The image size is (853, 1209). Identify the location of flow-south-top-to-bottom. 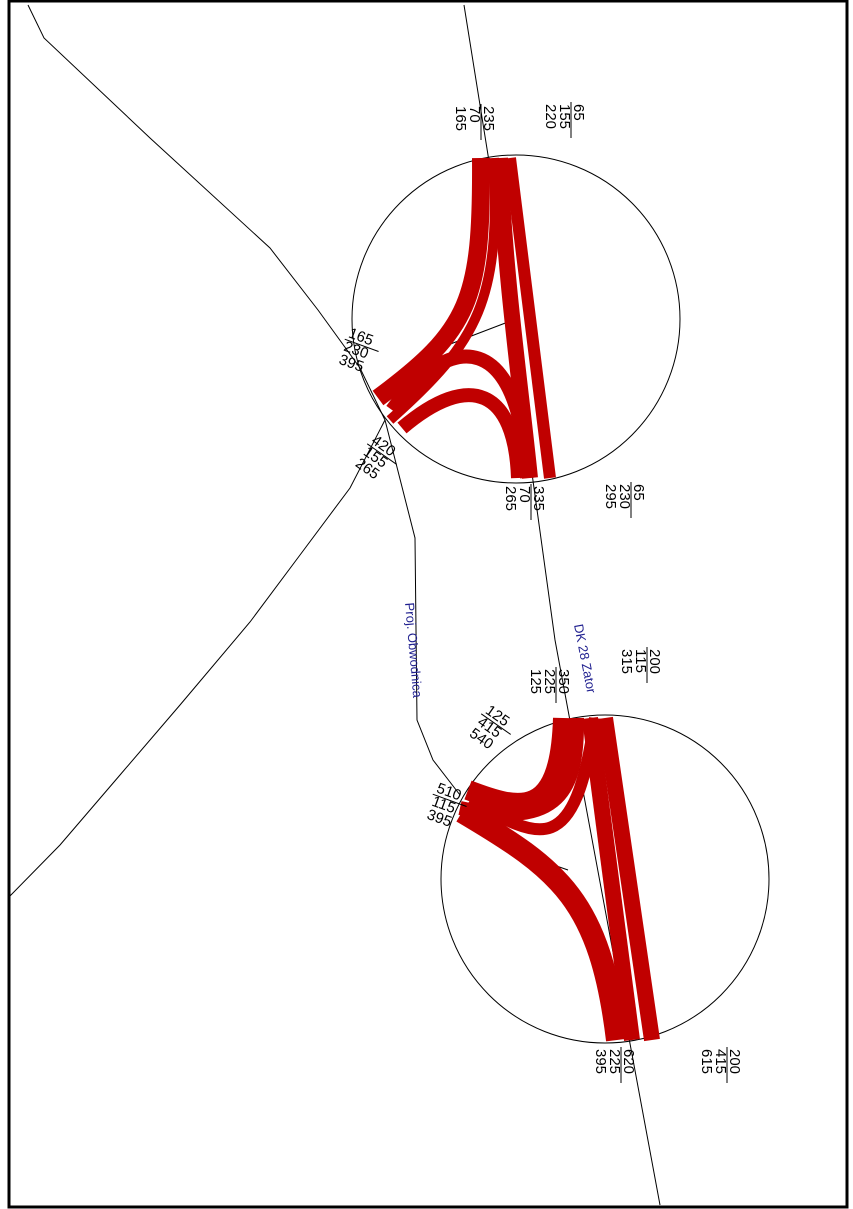
(611, 879).